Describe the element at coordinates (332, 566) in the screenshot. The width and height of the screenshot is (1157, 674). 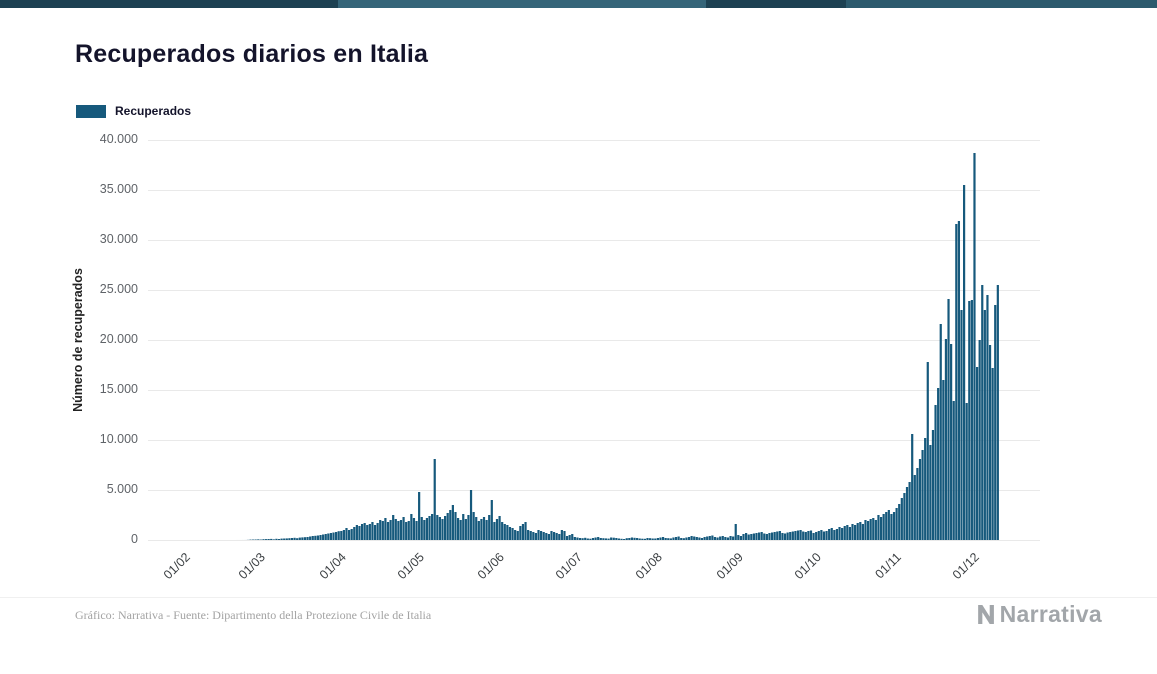
I see `x-tick-label: 01/04` at that location.